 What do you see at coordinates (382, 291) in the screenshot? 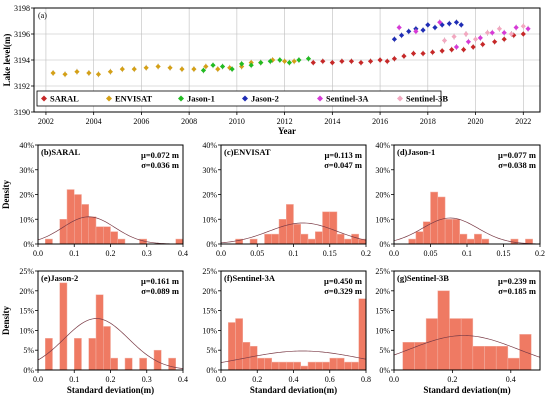
I see `tick-label-y: 20%` at bounding box center [382, 291].